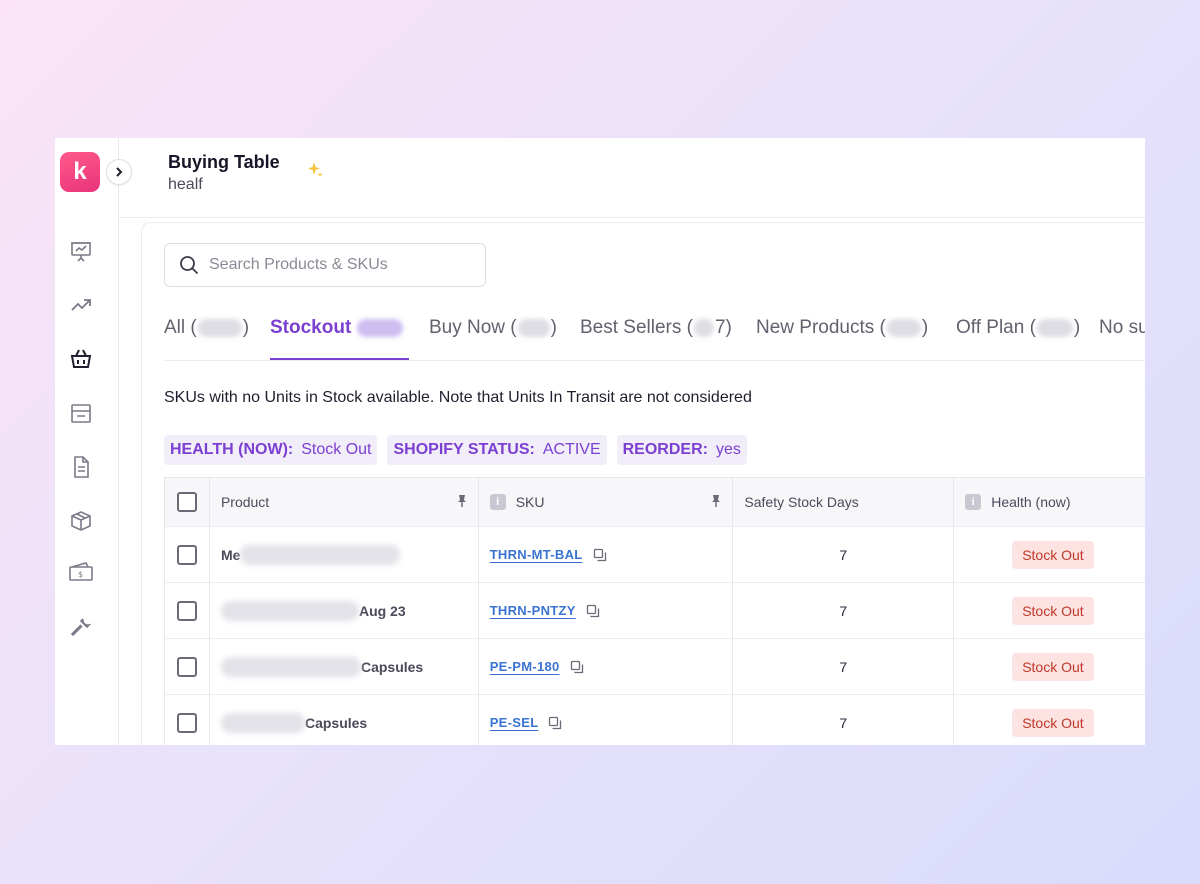 The width and height of the screenshot is (1200, 884). I want to click on product-name: Me, so click(310, 554).